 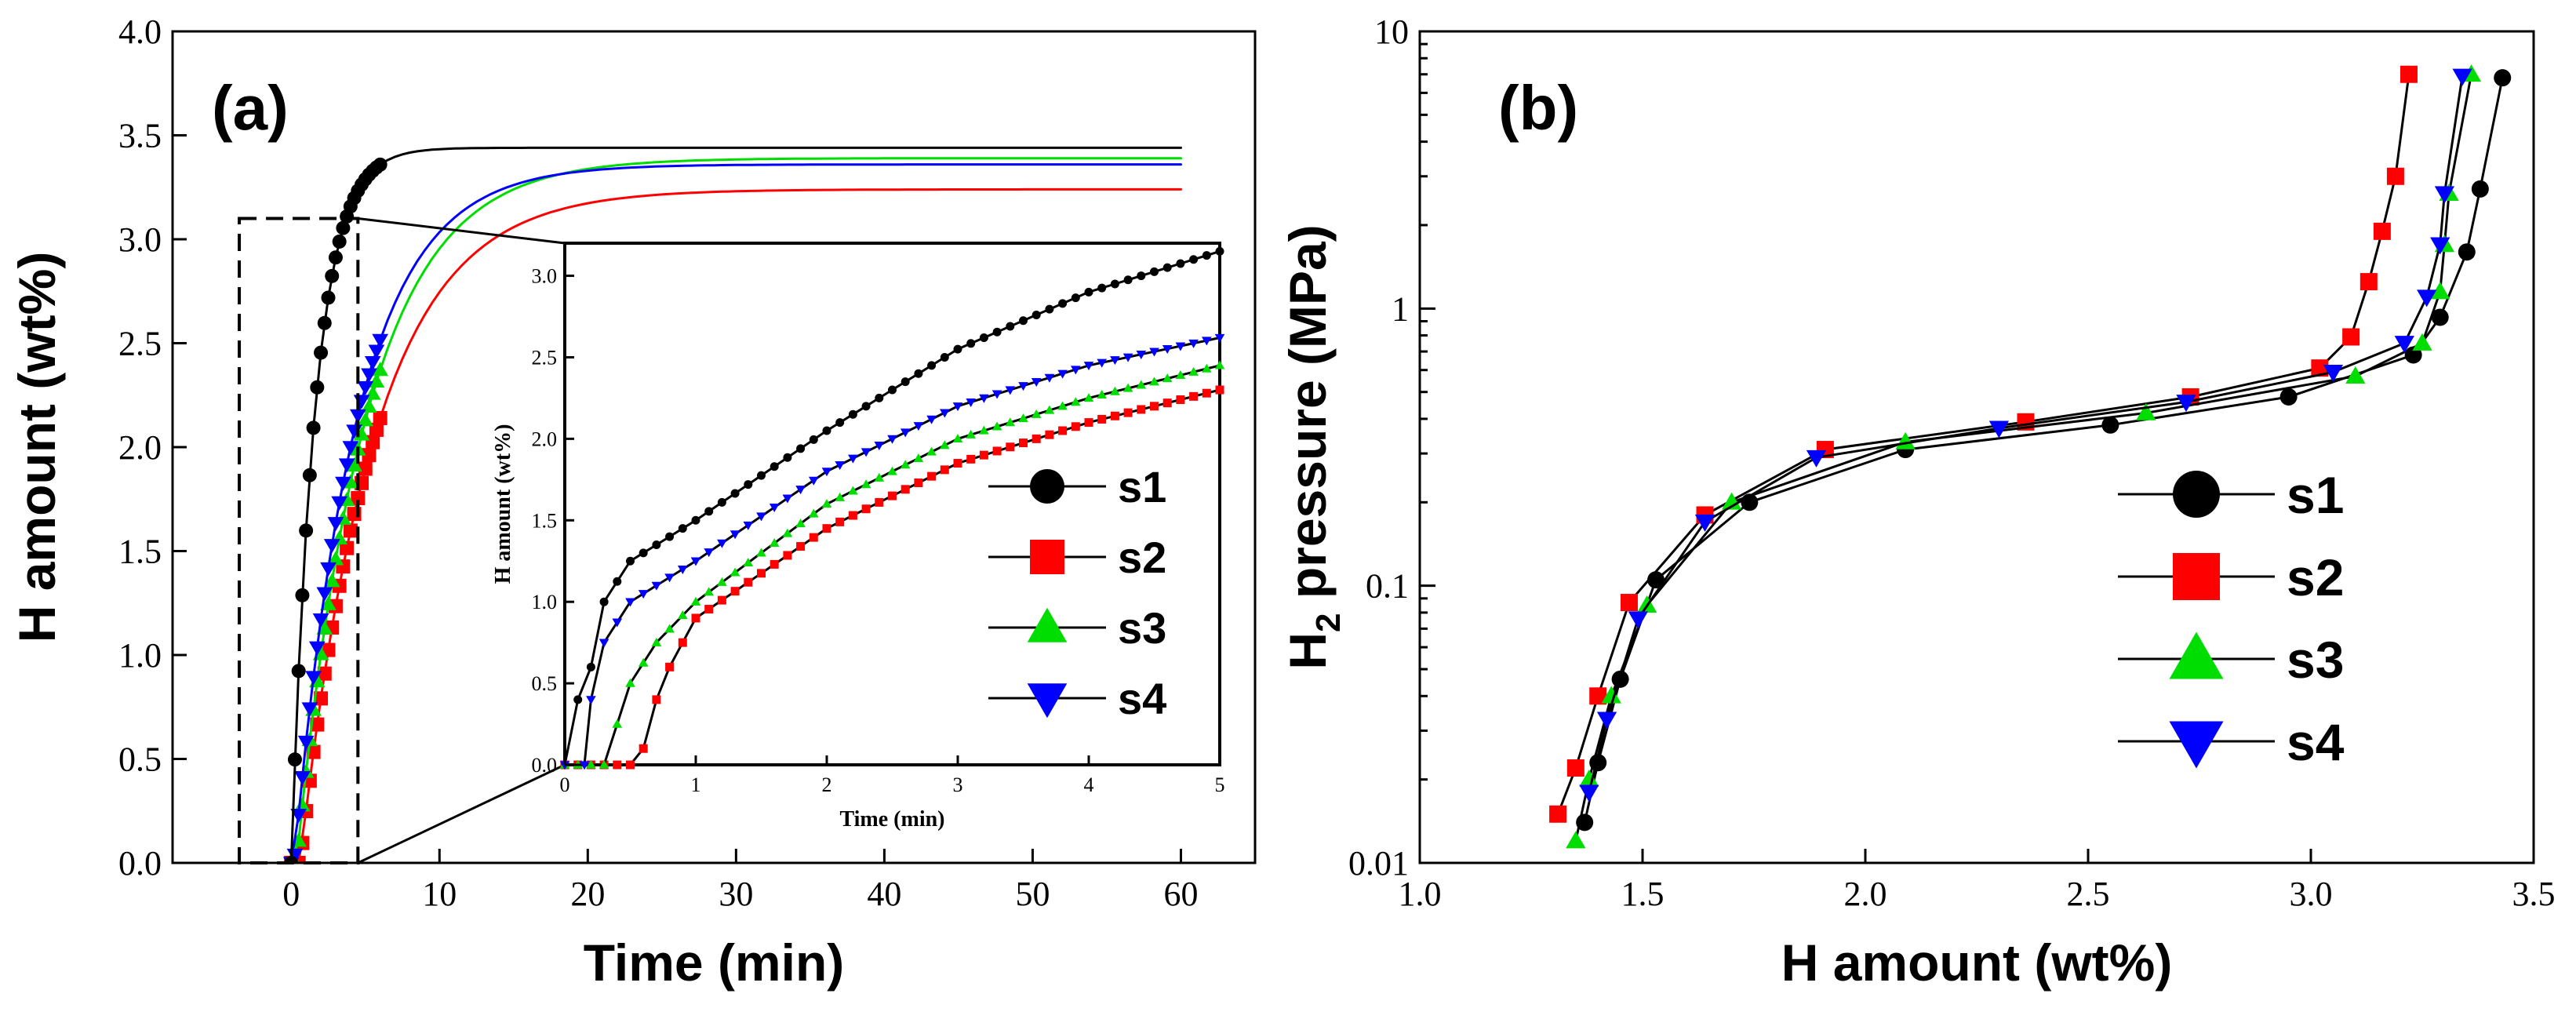 What do you see at coordinates (714, 963) in the screenshot?
I see `x-axis-title: Time (min)` at bounding box center [714, 963].